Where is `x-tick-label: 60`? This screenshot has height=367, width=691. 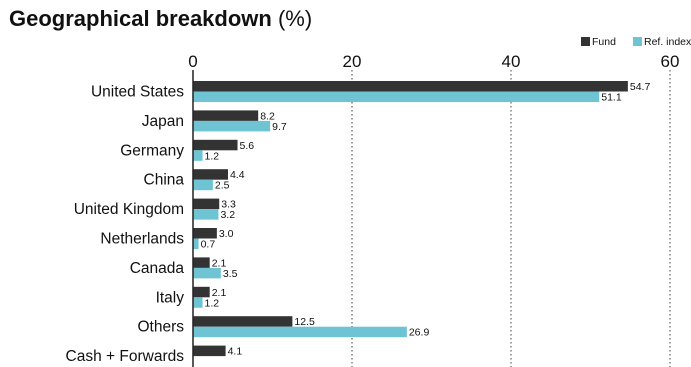 x-tick-label: 60 is located at coordinates (670, 61).